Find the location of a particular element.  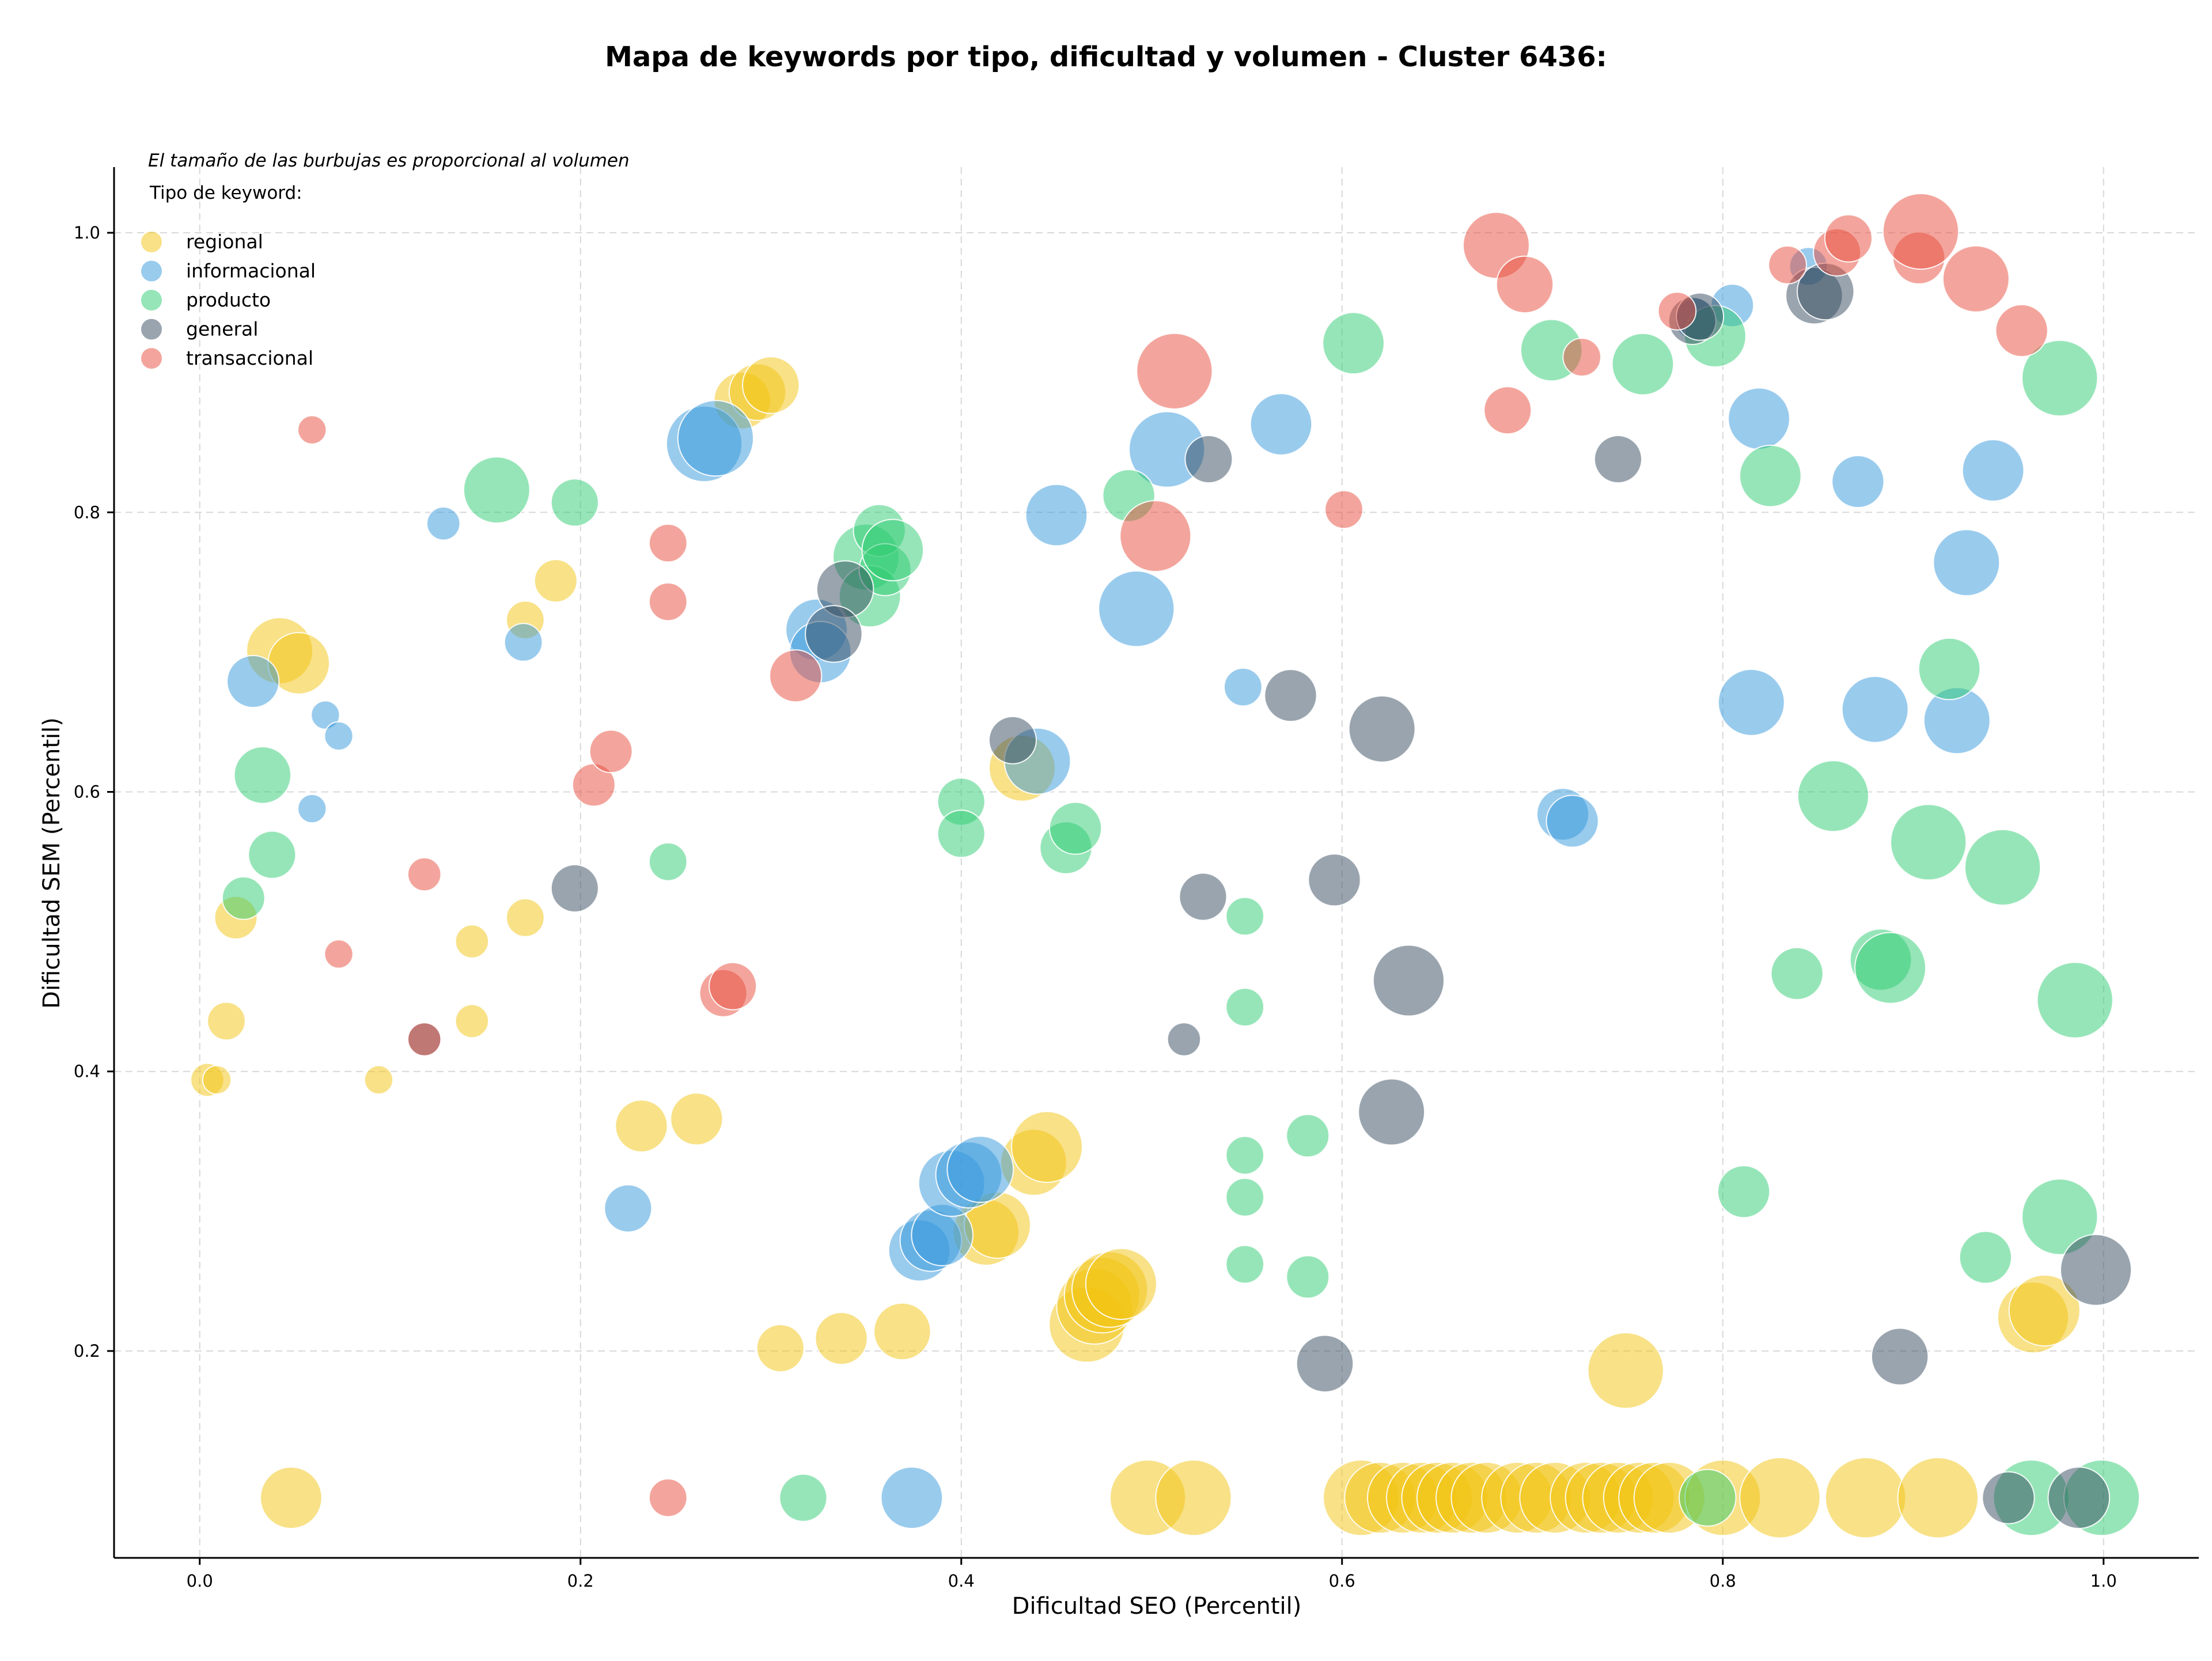

x-tick-label: 0.8 is located at coordinates (1723, 1581).